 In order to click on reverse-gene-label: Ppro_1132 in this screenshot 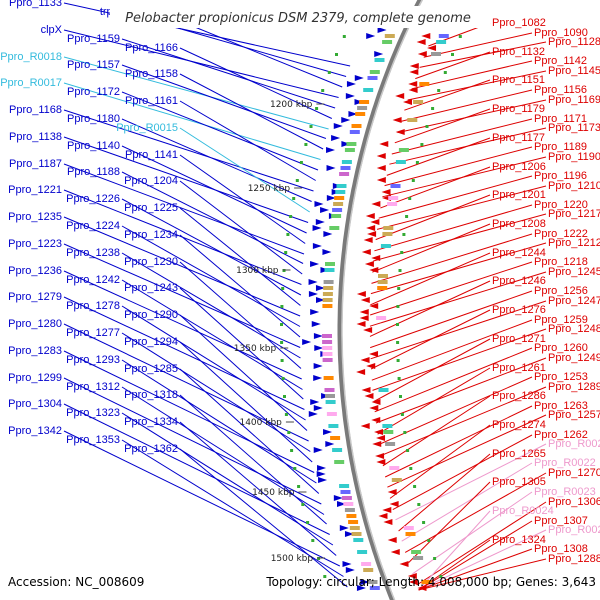, I will do `click(518, 52)`.